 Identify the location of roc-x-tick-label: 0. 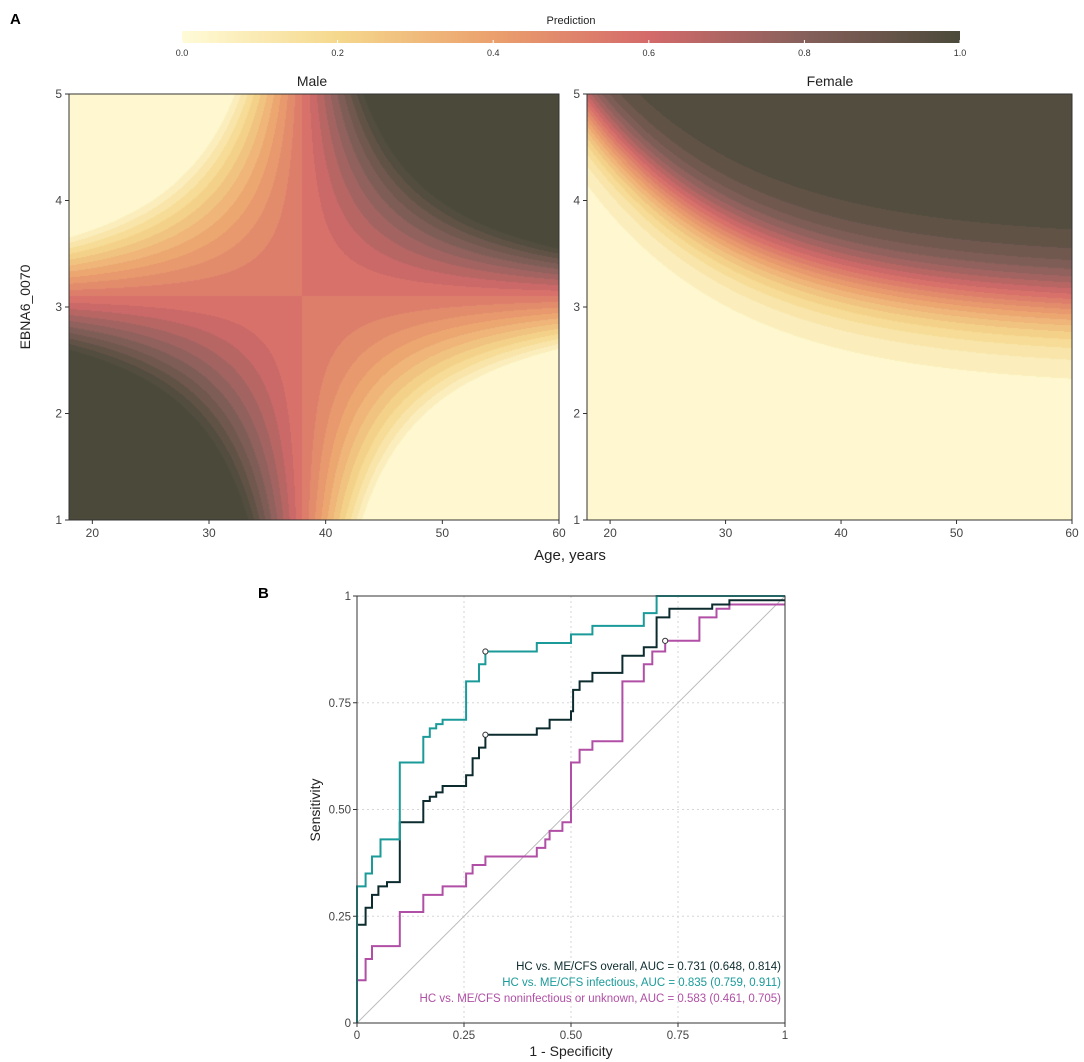
(357, 1036).